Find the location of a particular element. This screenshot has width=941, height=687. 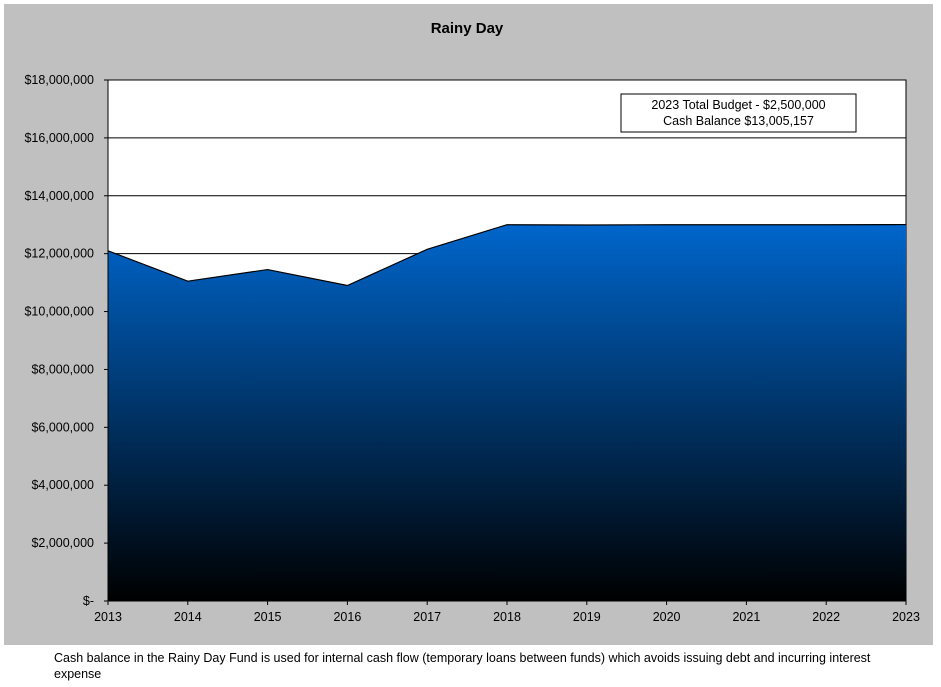

x-tick-label-2016: 2016 is located at coordinates (347, 617).